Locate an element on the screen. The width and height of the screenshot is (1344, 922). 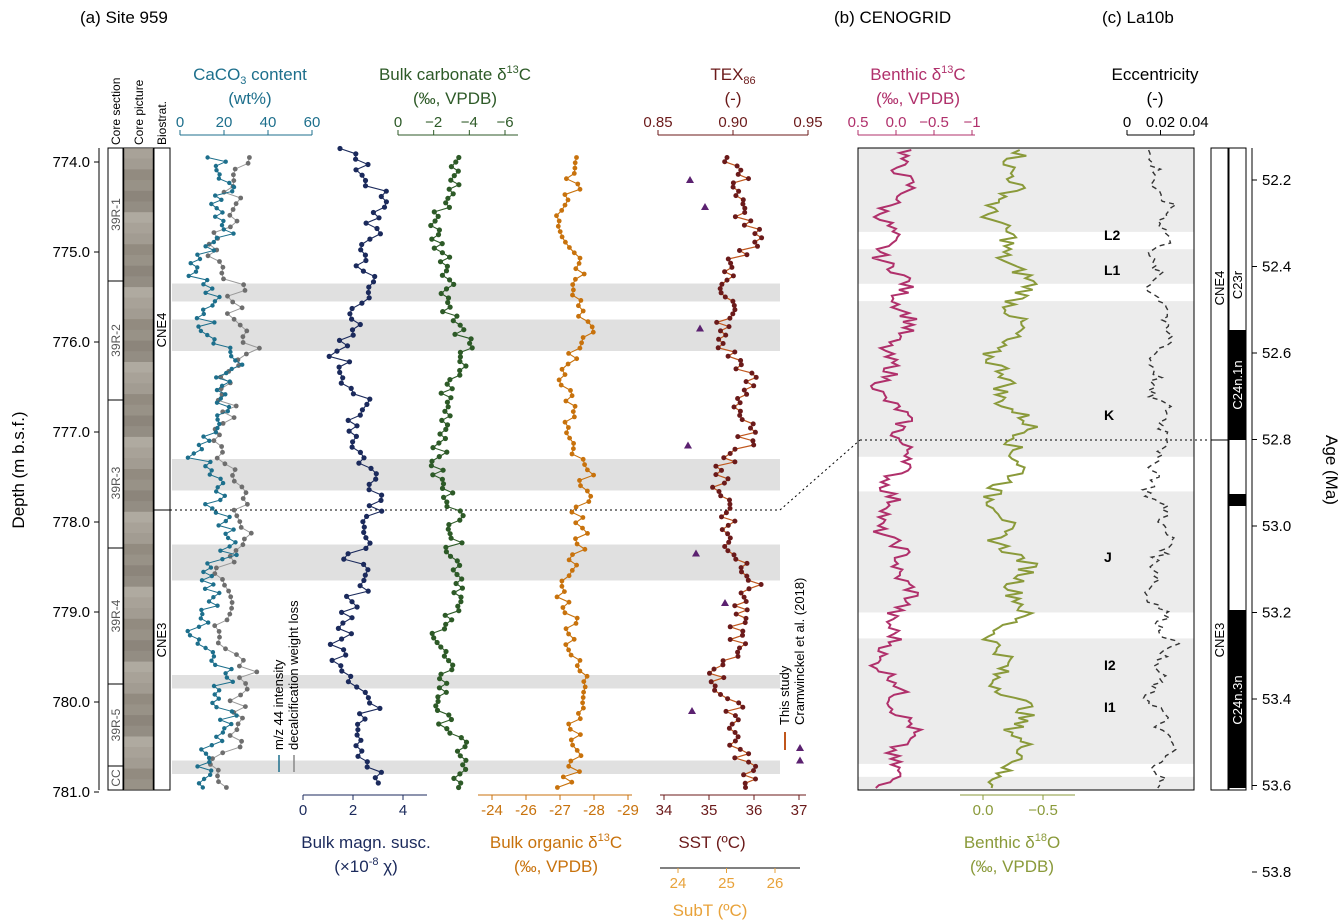
event-label-k: K is located at coordinates (1109, 415).